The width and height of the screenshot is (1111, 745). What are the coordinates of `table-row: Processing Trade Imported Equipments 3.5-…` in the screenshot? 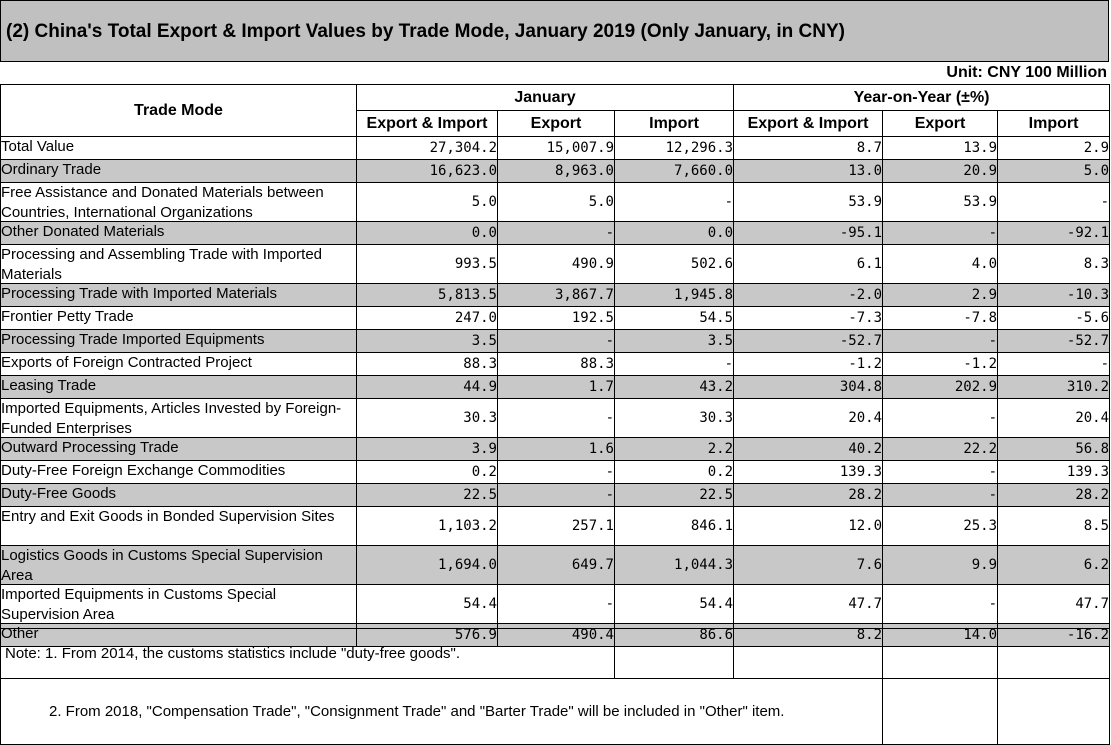 It's located at (555, 341).